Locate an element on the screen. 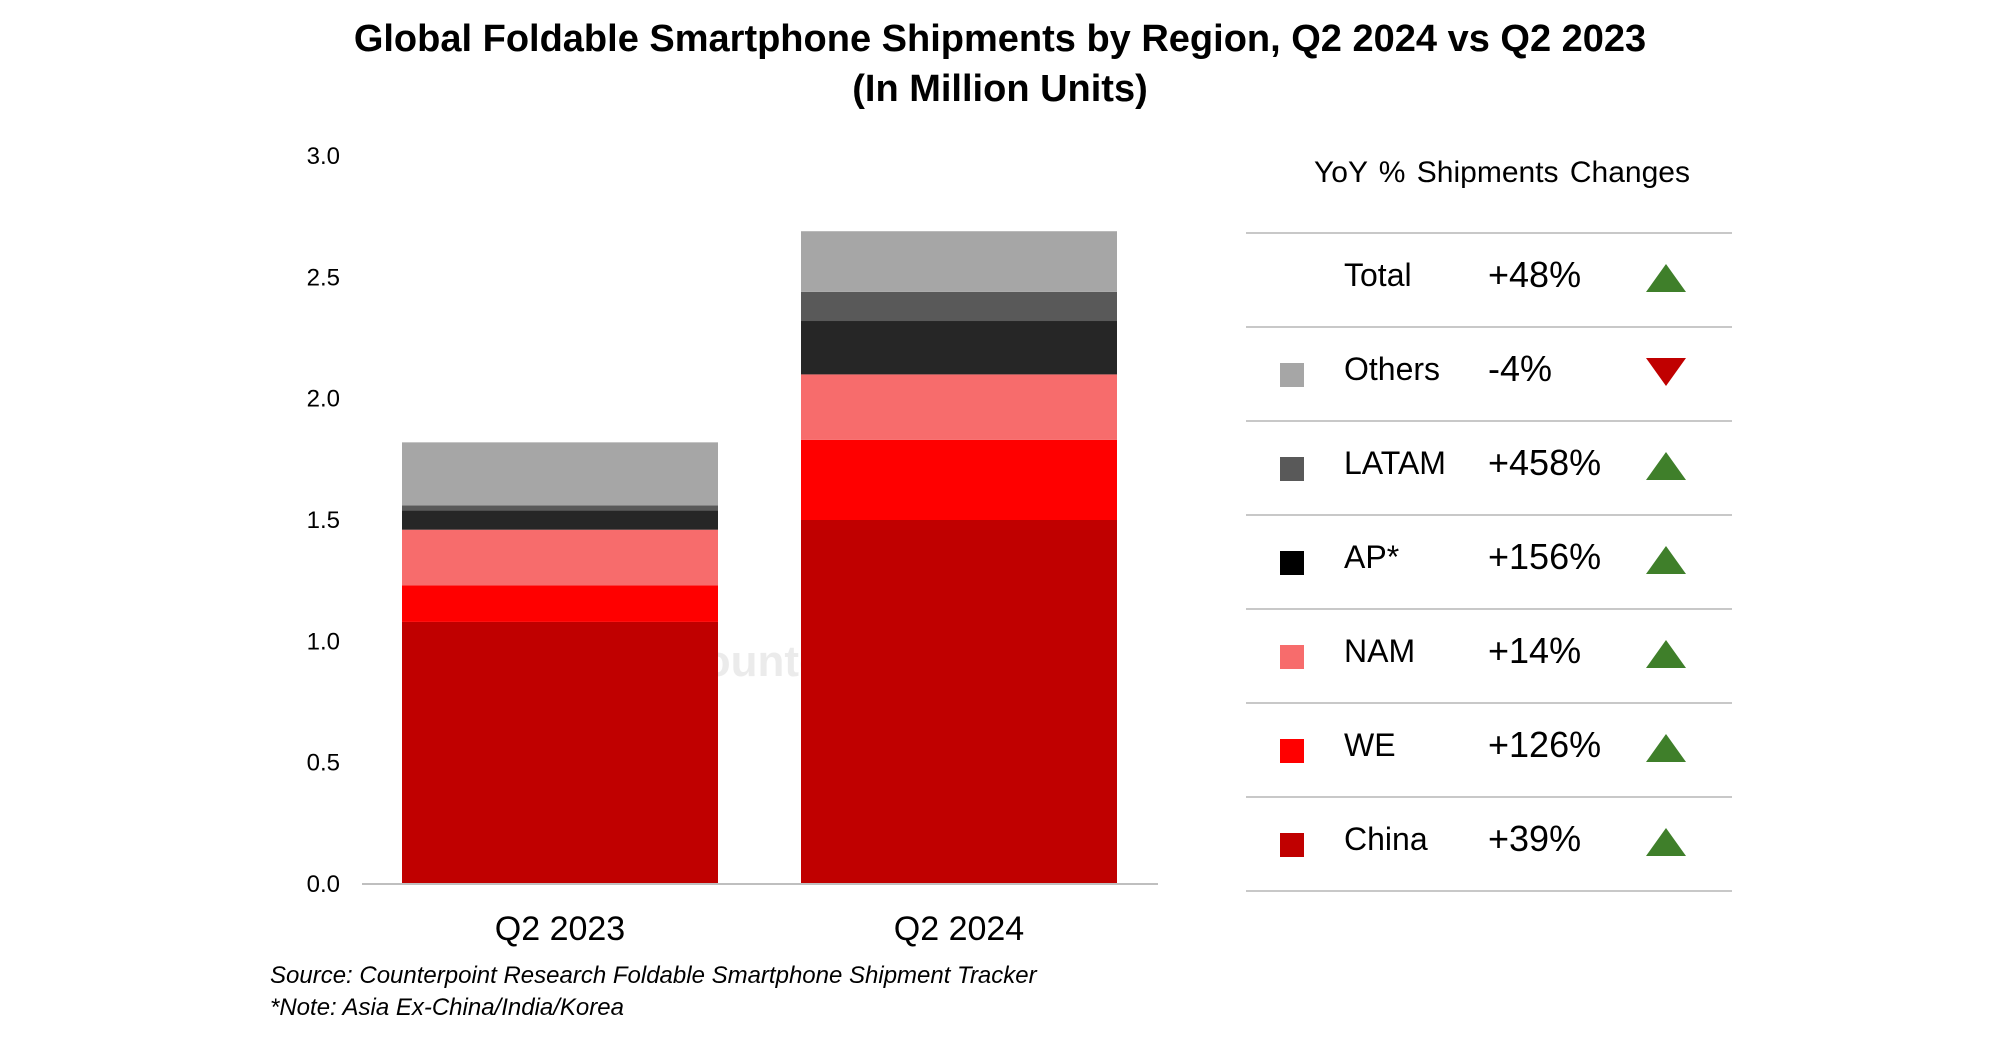  footnote: *Note: Asia Ex-China/India/Korea is located at coordinates (447, 1007).